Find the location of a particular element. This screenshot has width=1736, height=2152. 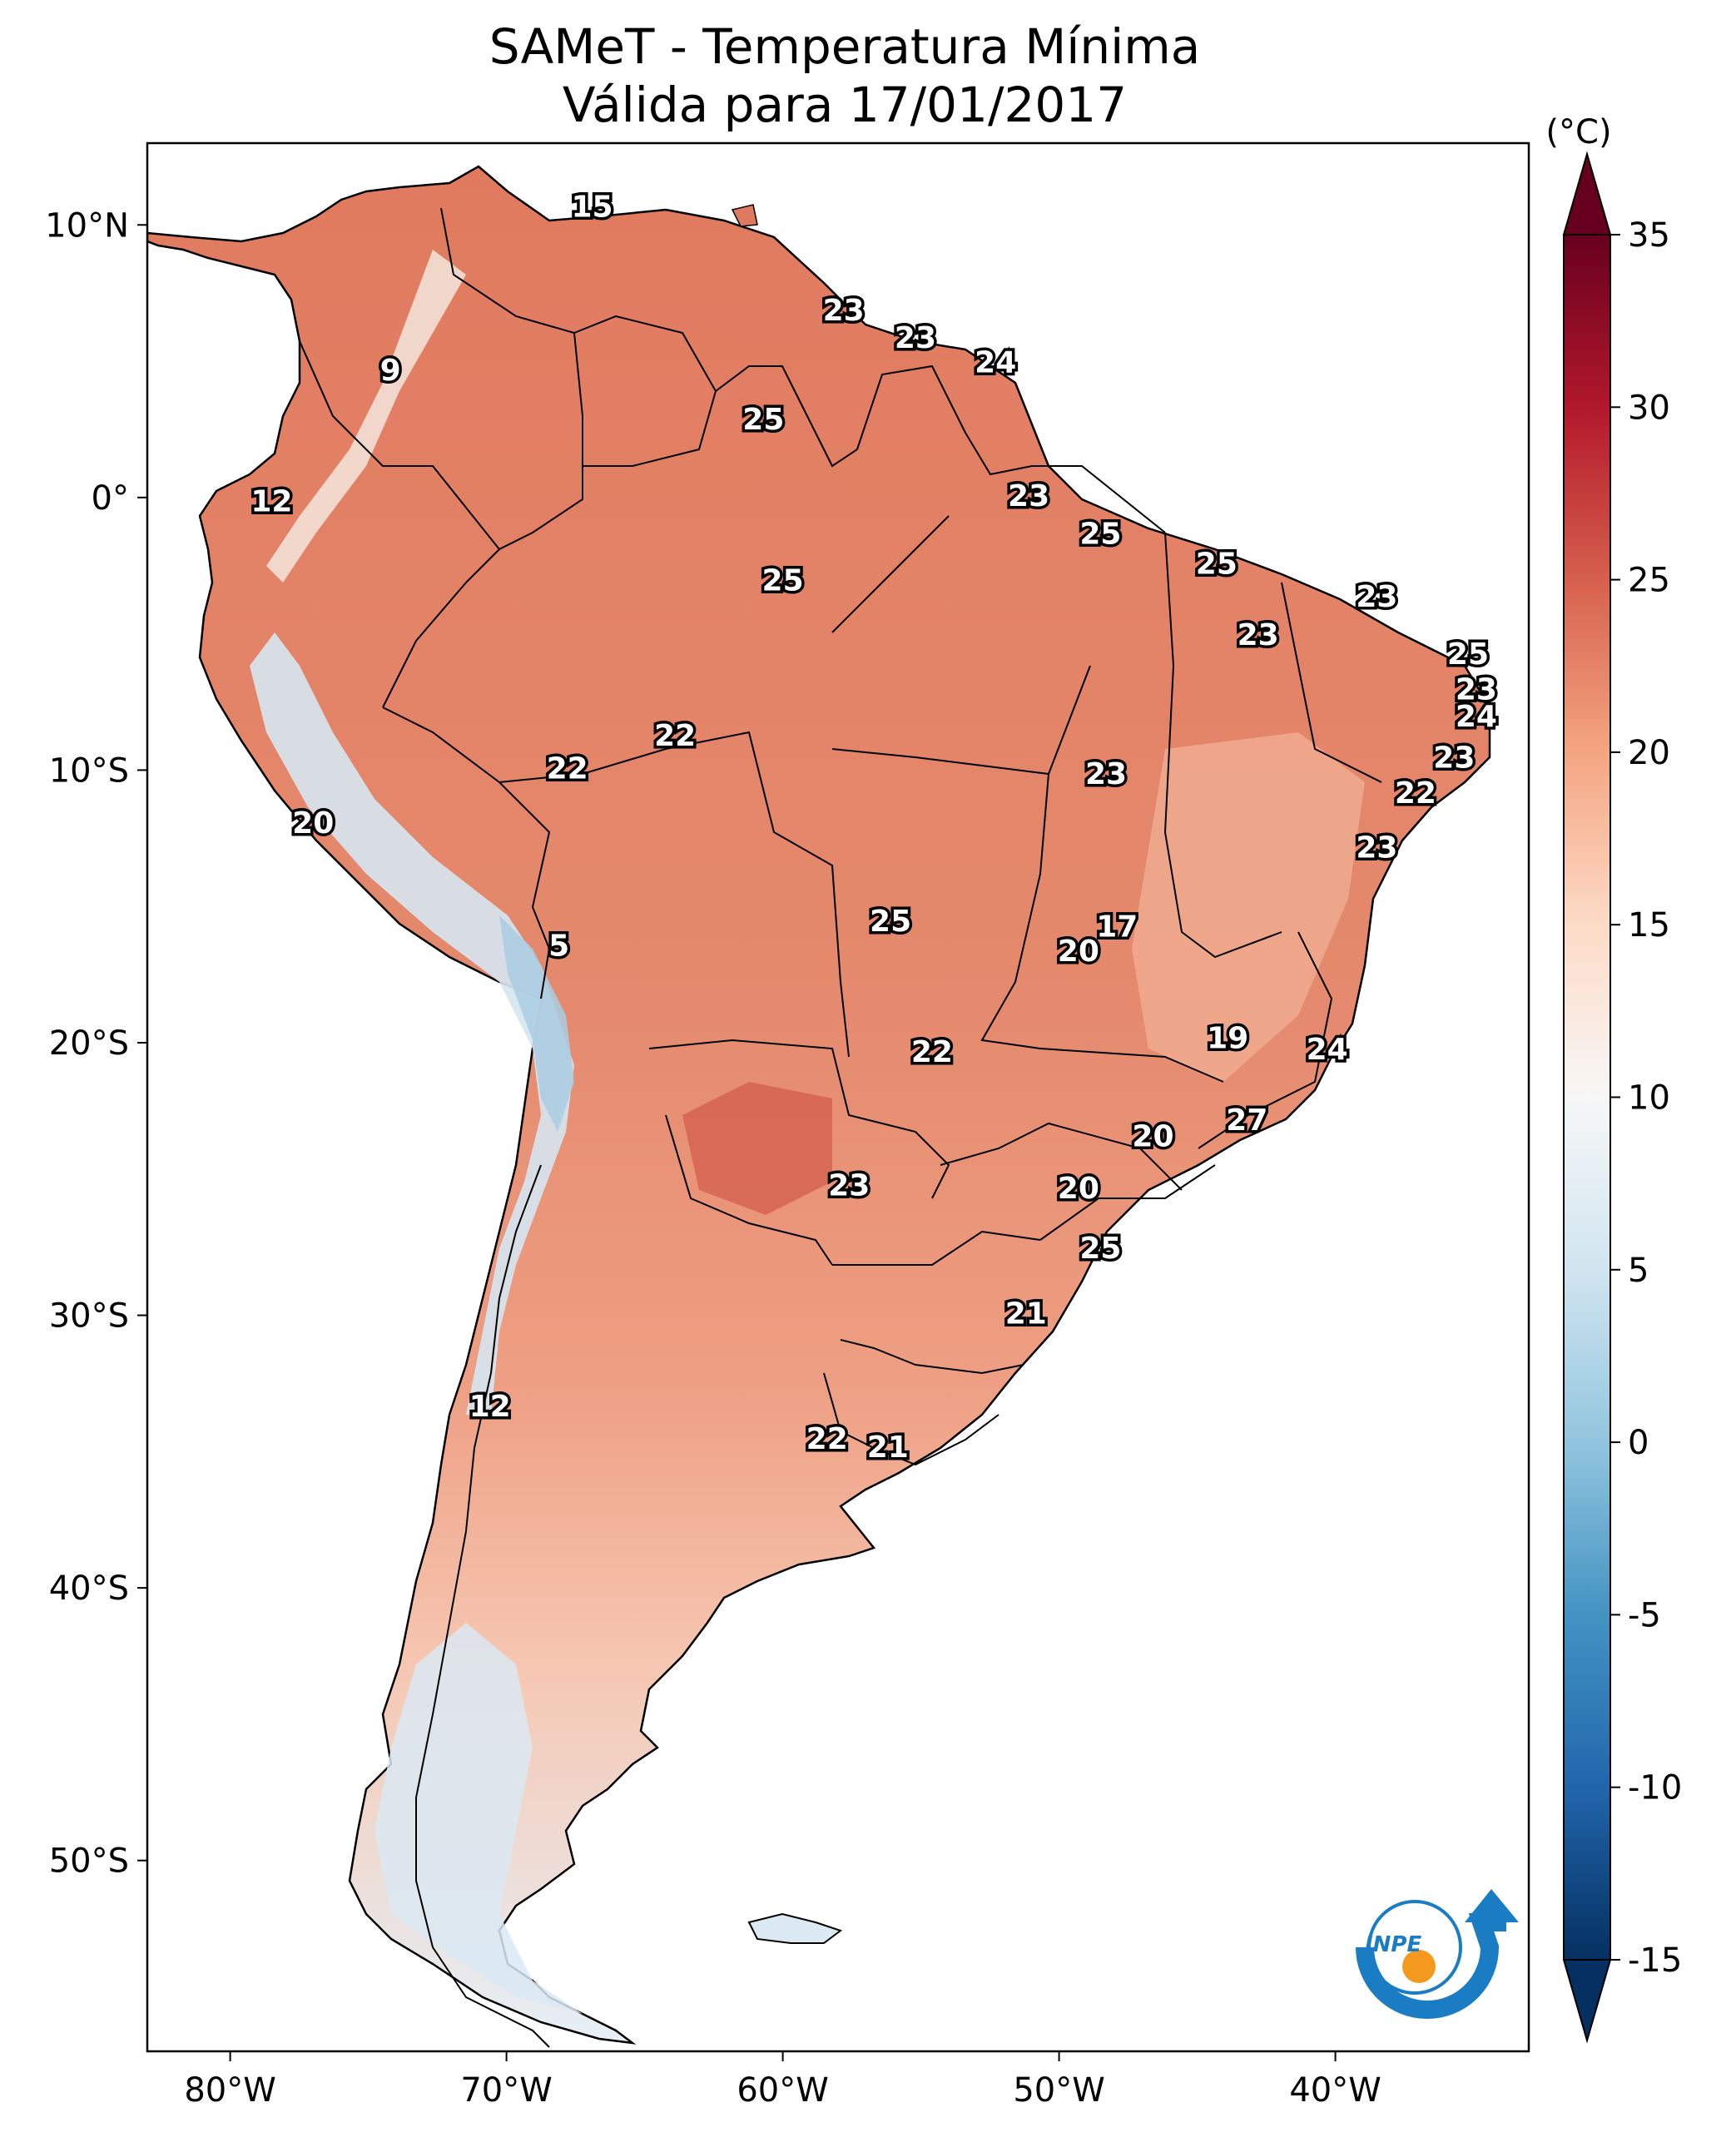

inpe-logo-sun is located at coordinates (1419, 1966).